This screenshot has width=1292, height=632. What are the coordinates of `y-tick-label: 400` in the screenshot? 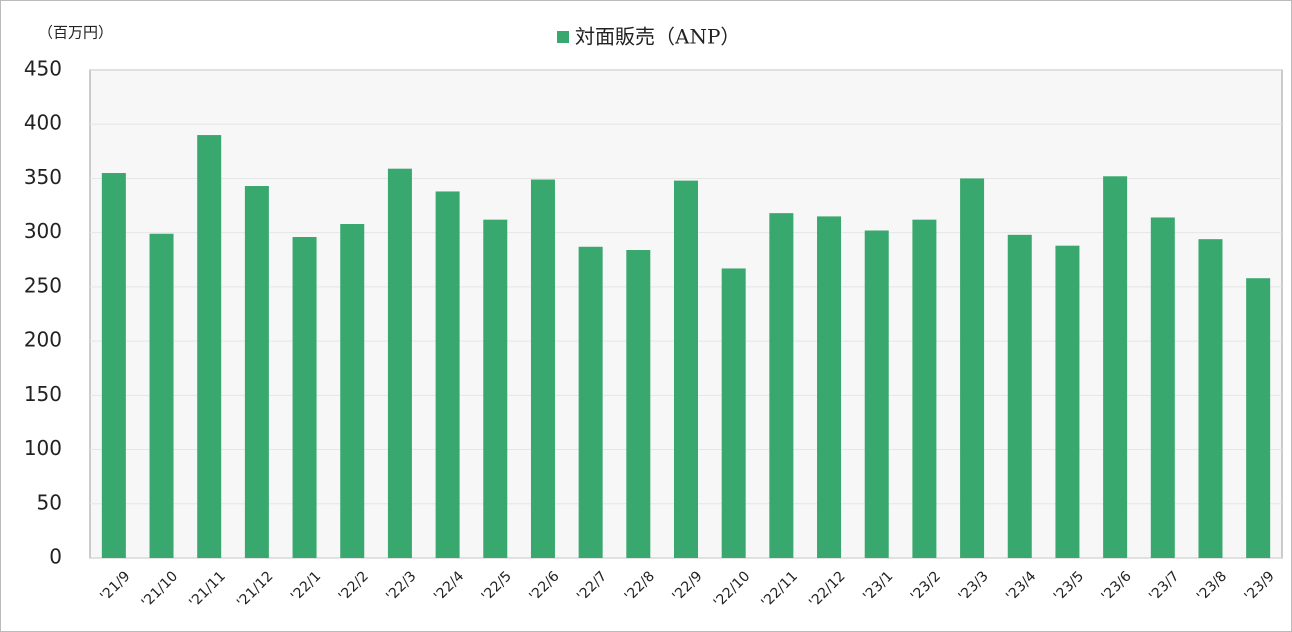 It's located at (43, 123).